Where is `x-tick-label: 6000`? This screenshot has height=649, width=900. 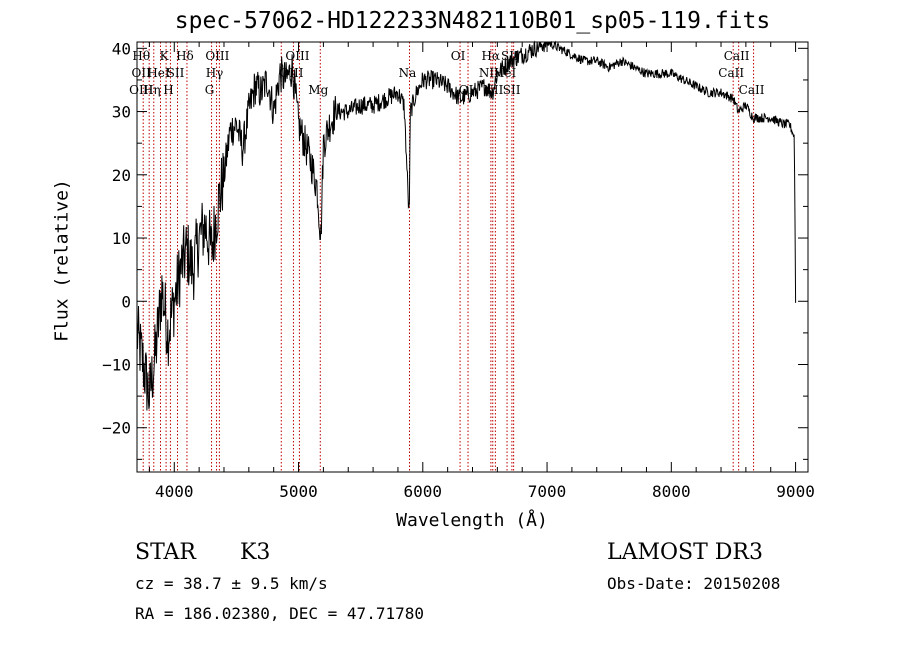
x-tick-label: 6000 is located at coordinates (423, 491).